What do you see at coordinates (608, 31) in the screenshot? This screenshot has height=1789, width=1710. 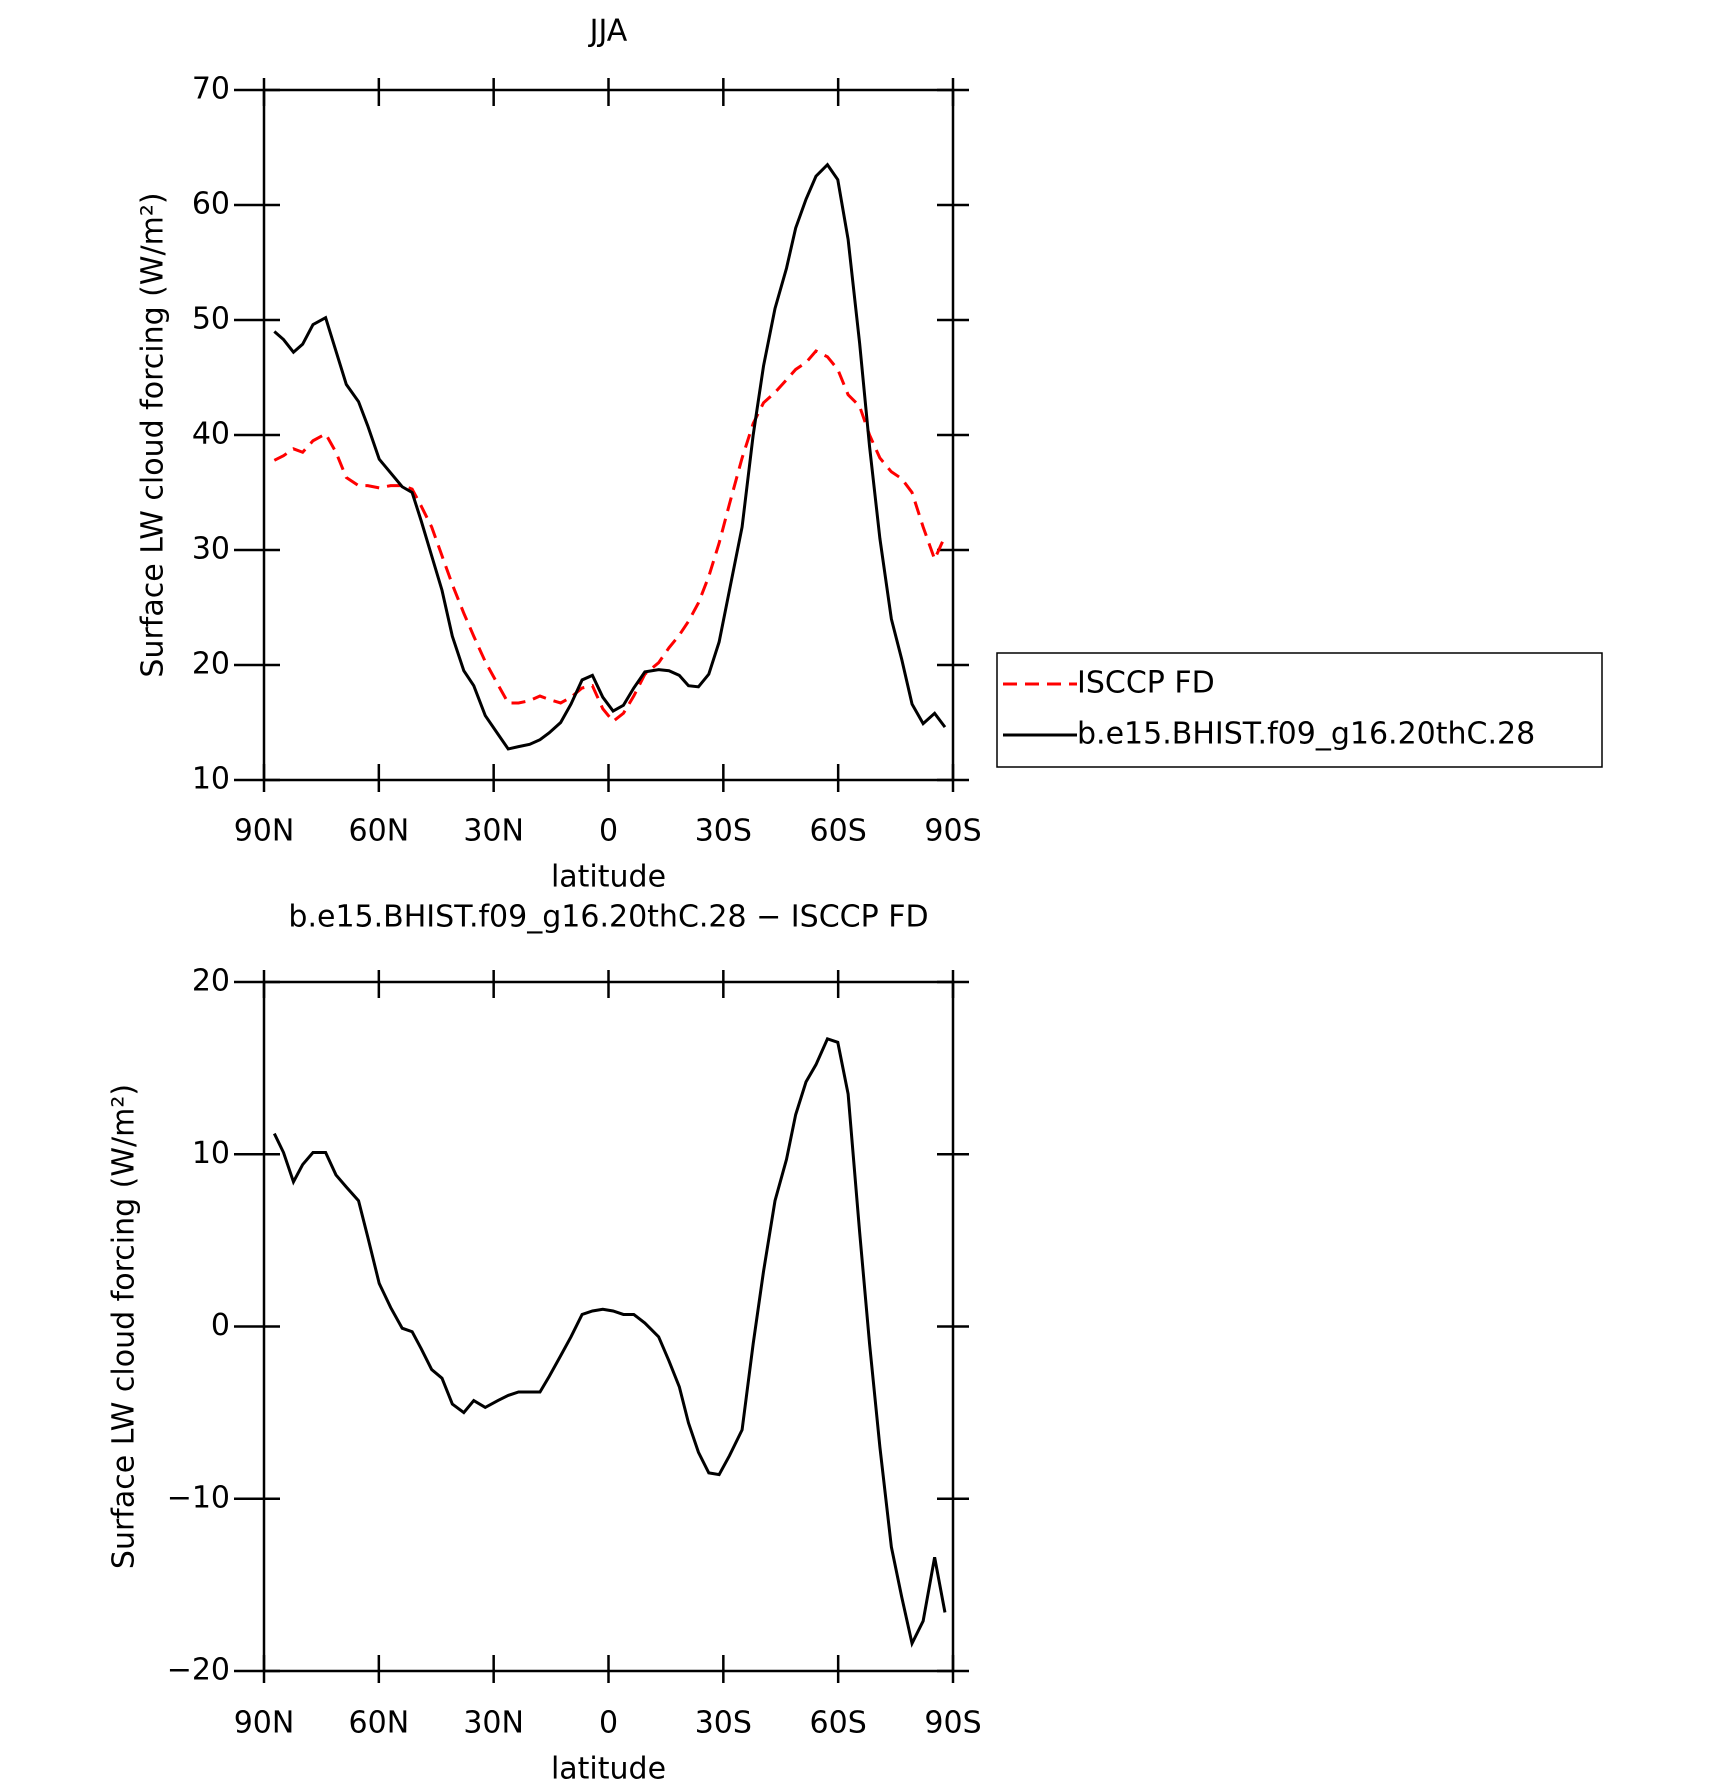 I see `chart-title: JJA` at bounding box center [608, 31].